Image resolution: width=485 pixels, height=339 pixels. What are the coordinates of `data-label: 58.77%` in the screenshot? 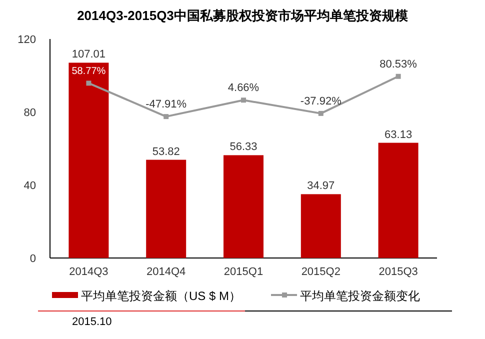 It's located at (89, 72).